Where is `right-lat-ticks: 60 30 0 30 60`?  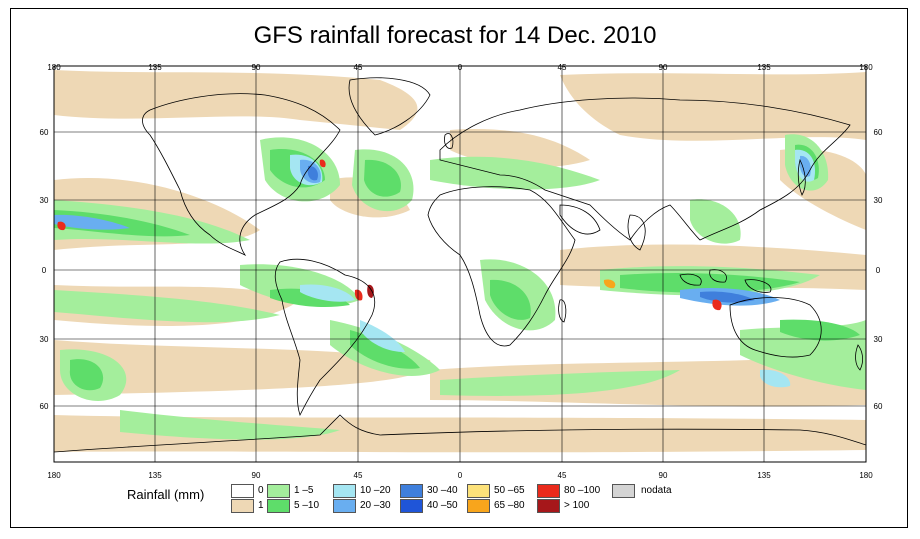
right-lat-ticks: 60 30 0 30 60 is located at coordinates (878, 269).